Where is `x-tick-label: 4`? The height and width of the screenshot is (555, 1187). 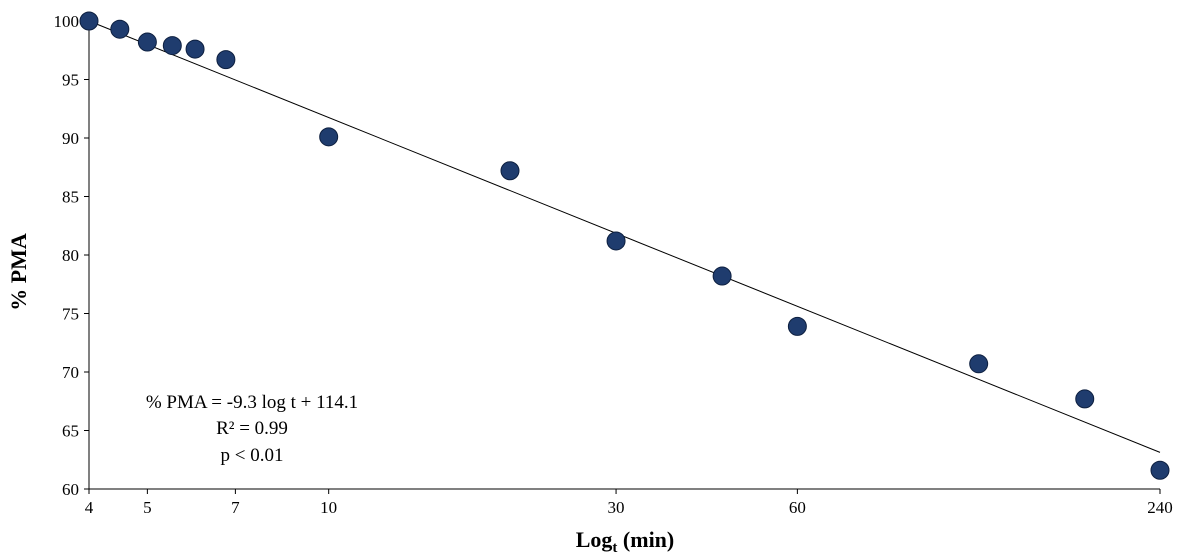
x-tick-label: 4 is located at coordinates (89, 507).